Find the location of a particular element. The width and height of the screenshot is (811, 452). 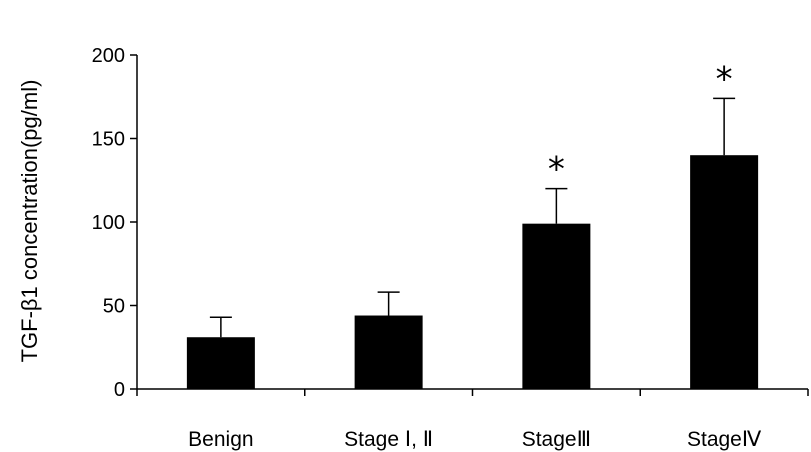

y-ticks: 0 50 100 150 200 is located at coordinates (114, 223).